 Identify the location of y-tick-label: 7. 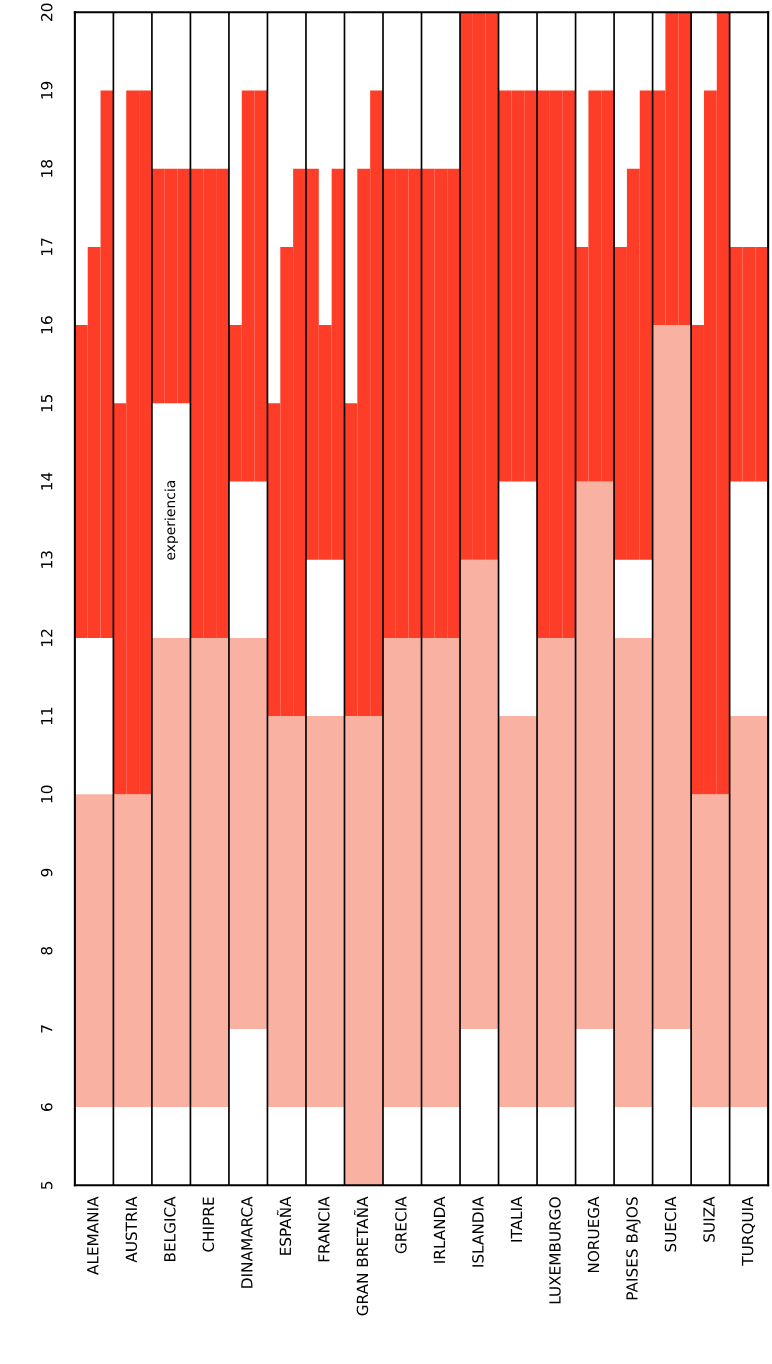
(47, 1029).